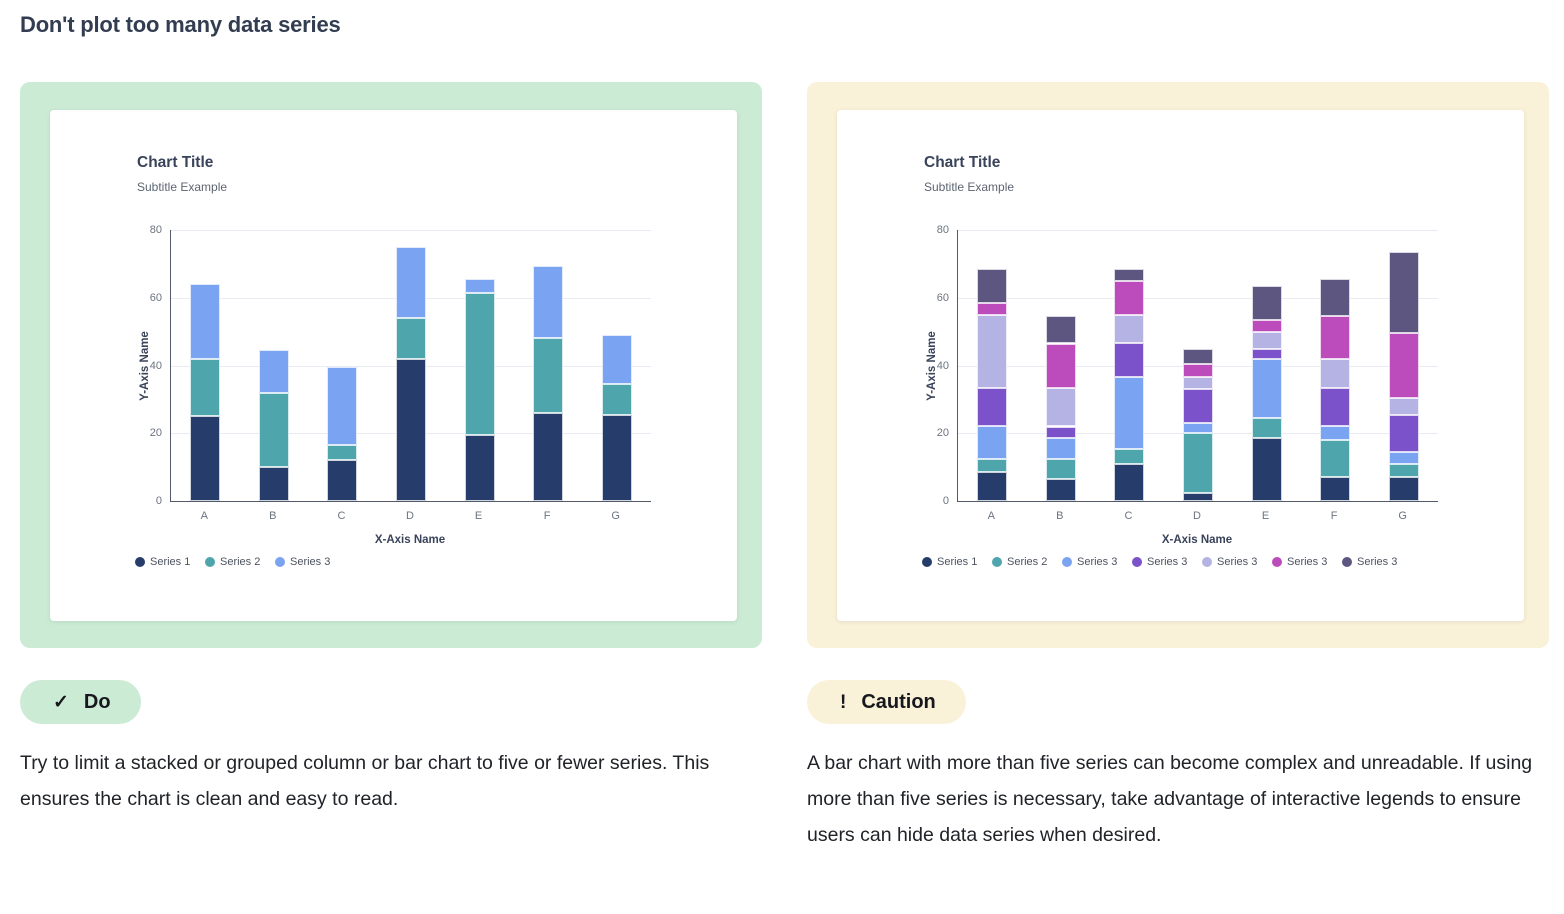  What do you see at coordinates (155, 365) in the screenshot?
I see `y-tick-label: 40` at bounding box center [155, 365].